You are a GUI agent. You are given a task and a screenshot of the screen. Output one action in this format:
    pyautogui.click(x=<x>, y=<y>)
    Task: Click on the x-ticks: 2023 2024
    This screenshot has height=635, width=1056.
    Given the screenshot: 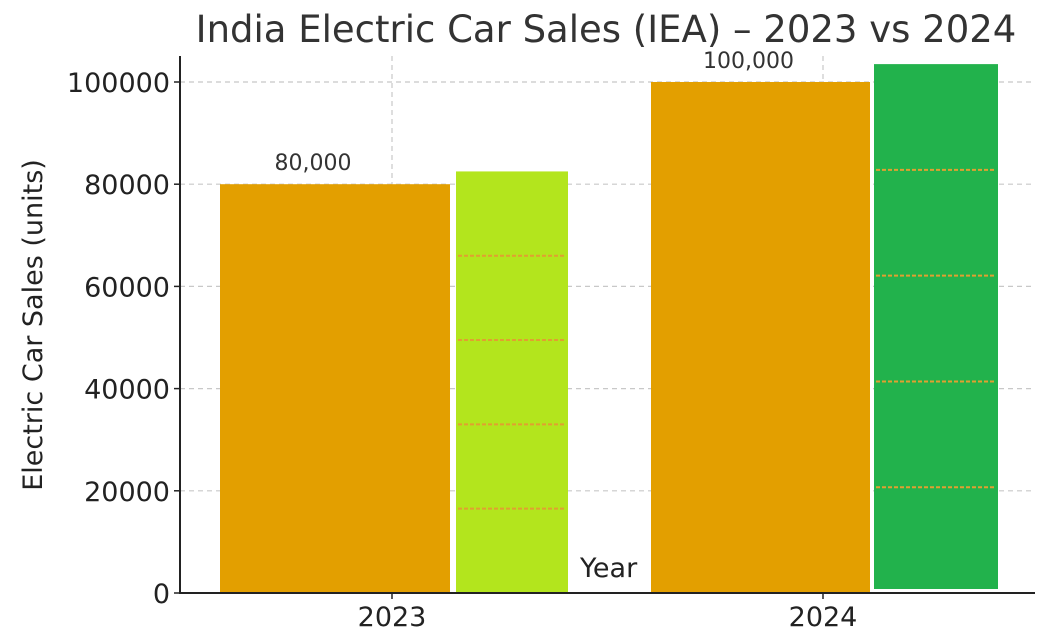 What is the action you would take?
    pyautogui.click(x=608, y=613)
    